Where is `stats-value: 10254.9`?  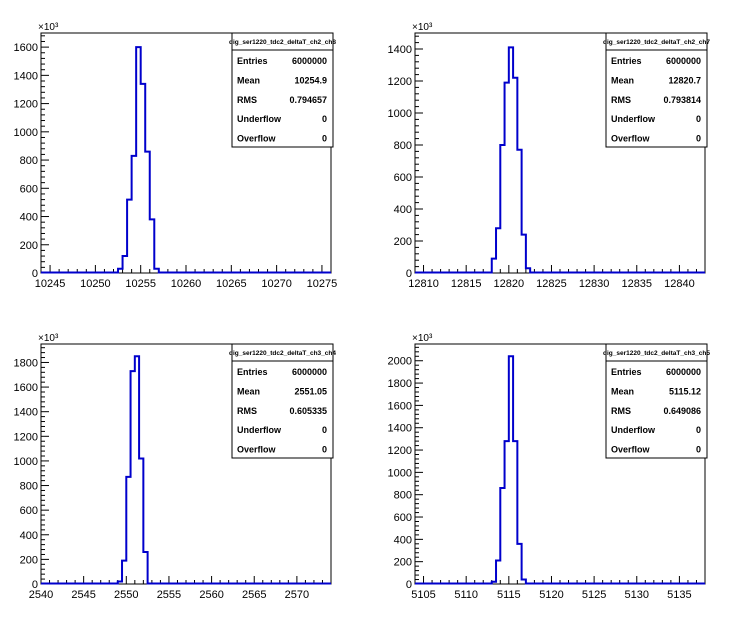 stats-value: 10254.9 is located at coordinates (310, 80).